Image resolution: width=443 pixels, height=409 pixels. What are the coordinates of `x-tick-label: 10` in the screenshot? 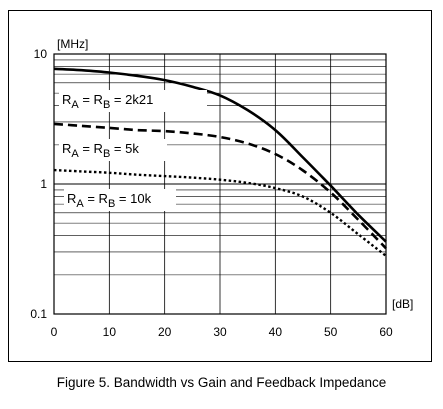 It's located at (110, 332).